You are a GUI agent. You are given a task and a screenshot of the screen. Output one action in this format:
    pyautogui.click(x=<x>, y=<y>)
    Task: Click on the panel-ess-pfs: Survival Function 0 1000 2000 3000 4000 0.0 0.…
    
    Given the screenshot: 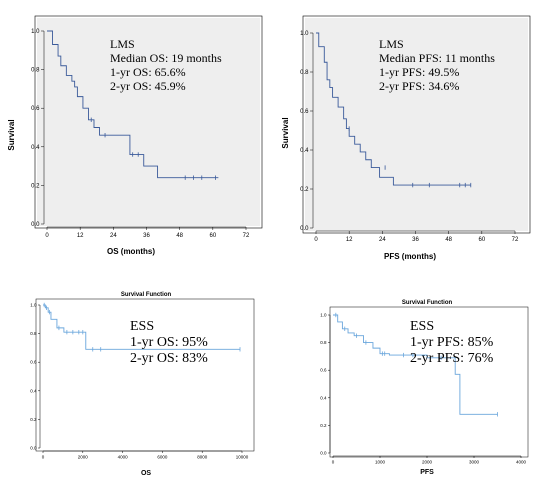 What is the action you would take?
    pyautogui.click(x=424, y=388)
    